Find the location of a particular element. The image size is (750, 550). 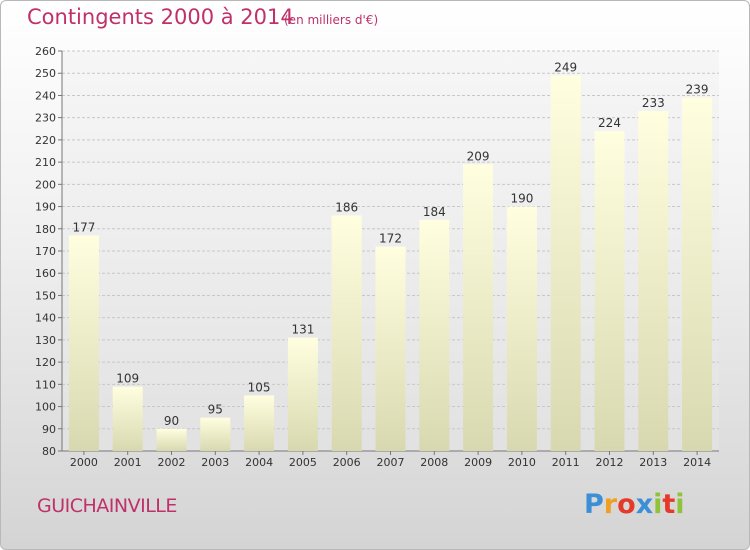

x-tick-label: 2004 is located at coordinates (259, 462).